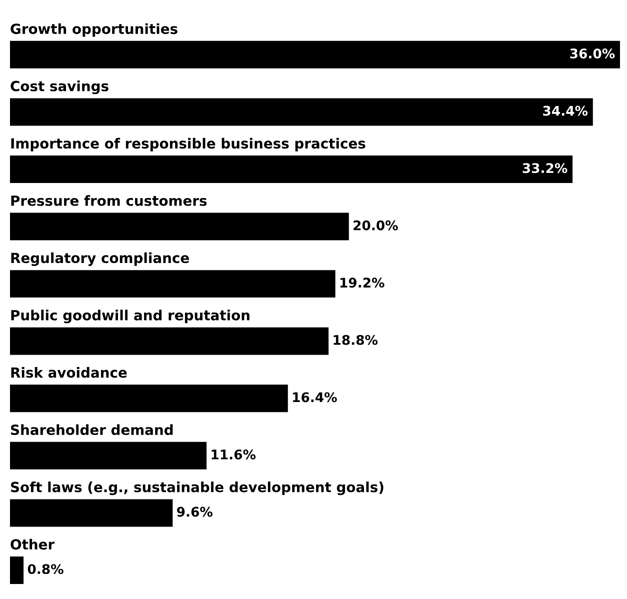  Describe the element at coordinates (545, 168) in the screenshot. I see `data-label: 33.2%` at that location.